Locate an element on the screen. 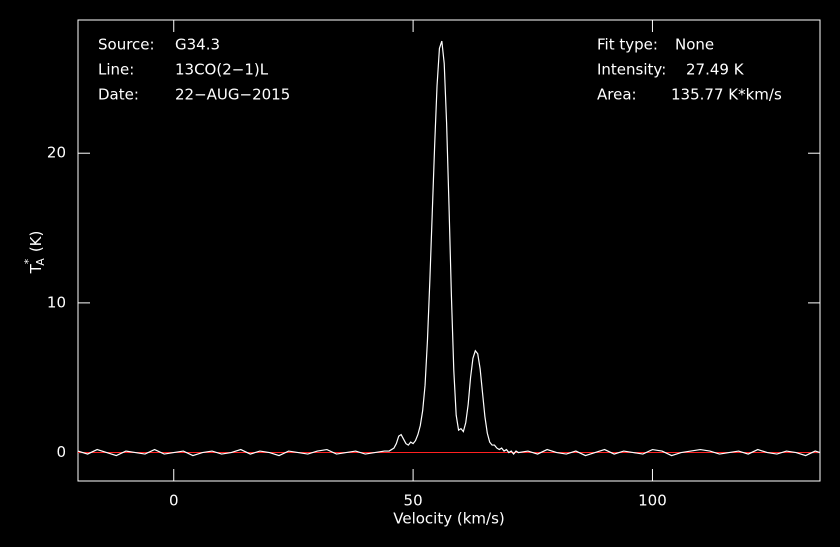 This screenshot has width=840, height=547. info-value: 135.77 K*km/s is located at coordinates (726, 95).